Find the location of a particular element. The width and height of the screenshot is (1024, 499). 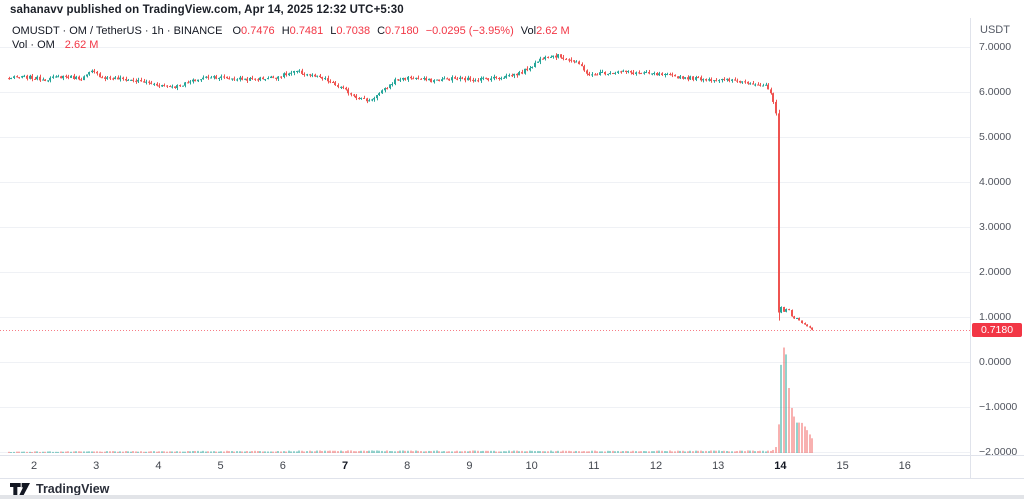

last-price-badge: 0.7180 is located at coordinates (997, 329).